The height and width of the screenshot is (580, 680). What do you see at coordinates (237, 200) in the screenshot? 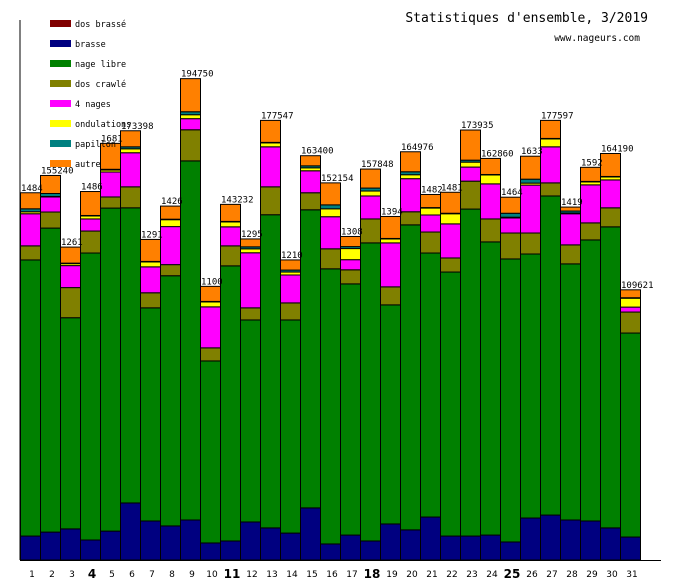
I see `total-label: 143232` at bounding box center [237, 200].